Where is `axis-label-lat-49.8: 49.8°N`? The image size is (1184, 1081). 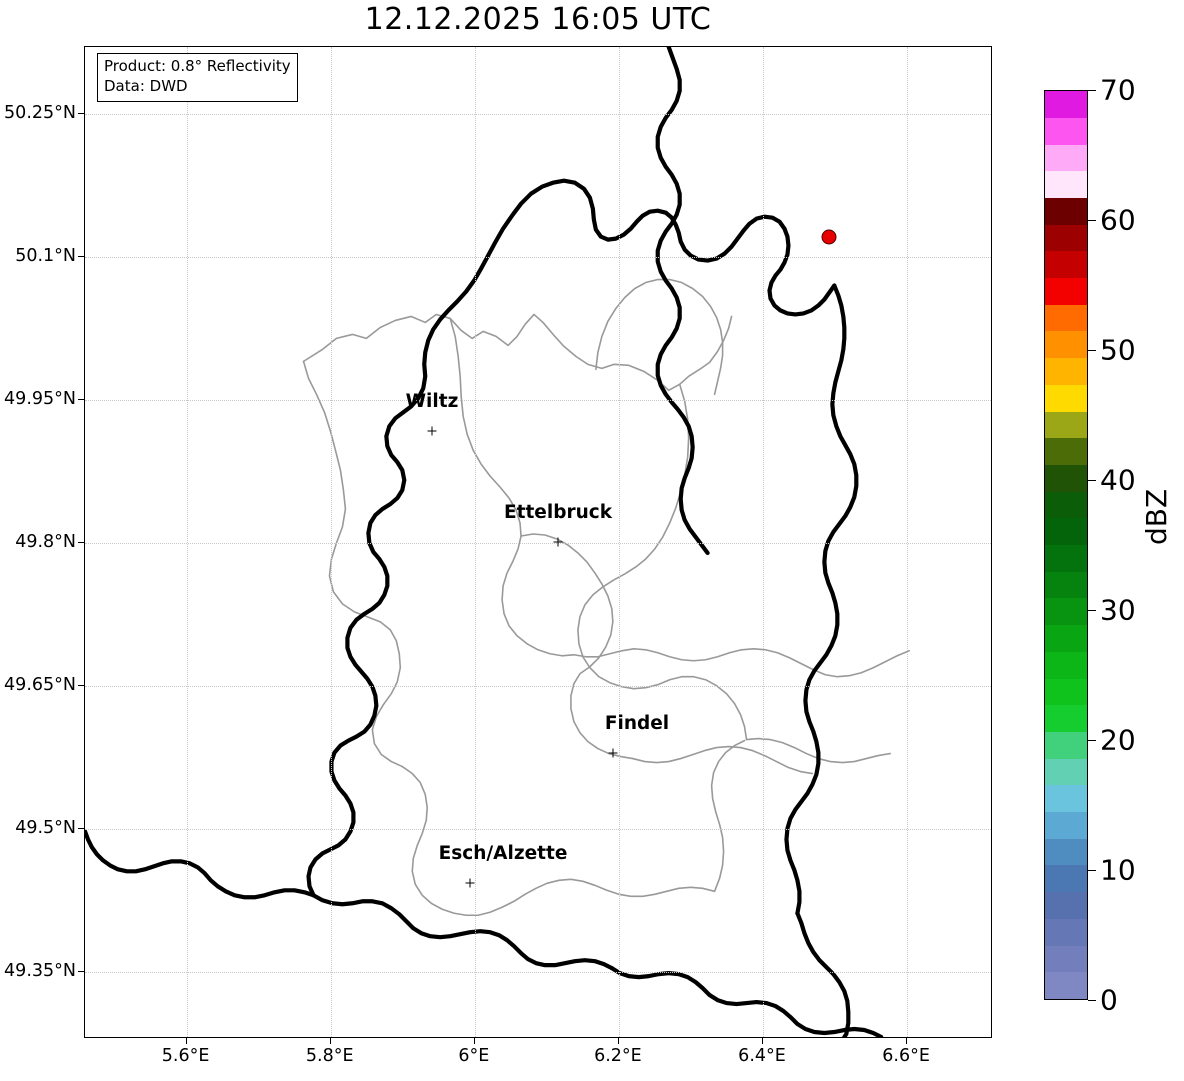 axis-label-lat-49.8: 49.8°N is located at coordinates (45, 542).